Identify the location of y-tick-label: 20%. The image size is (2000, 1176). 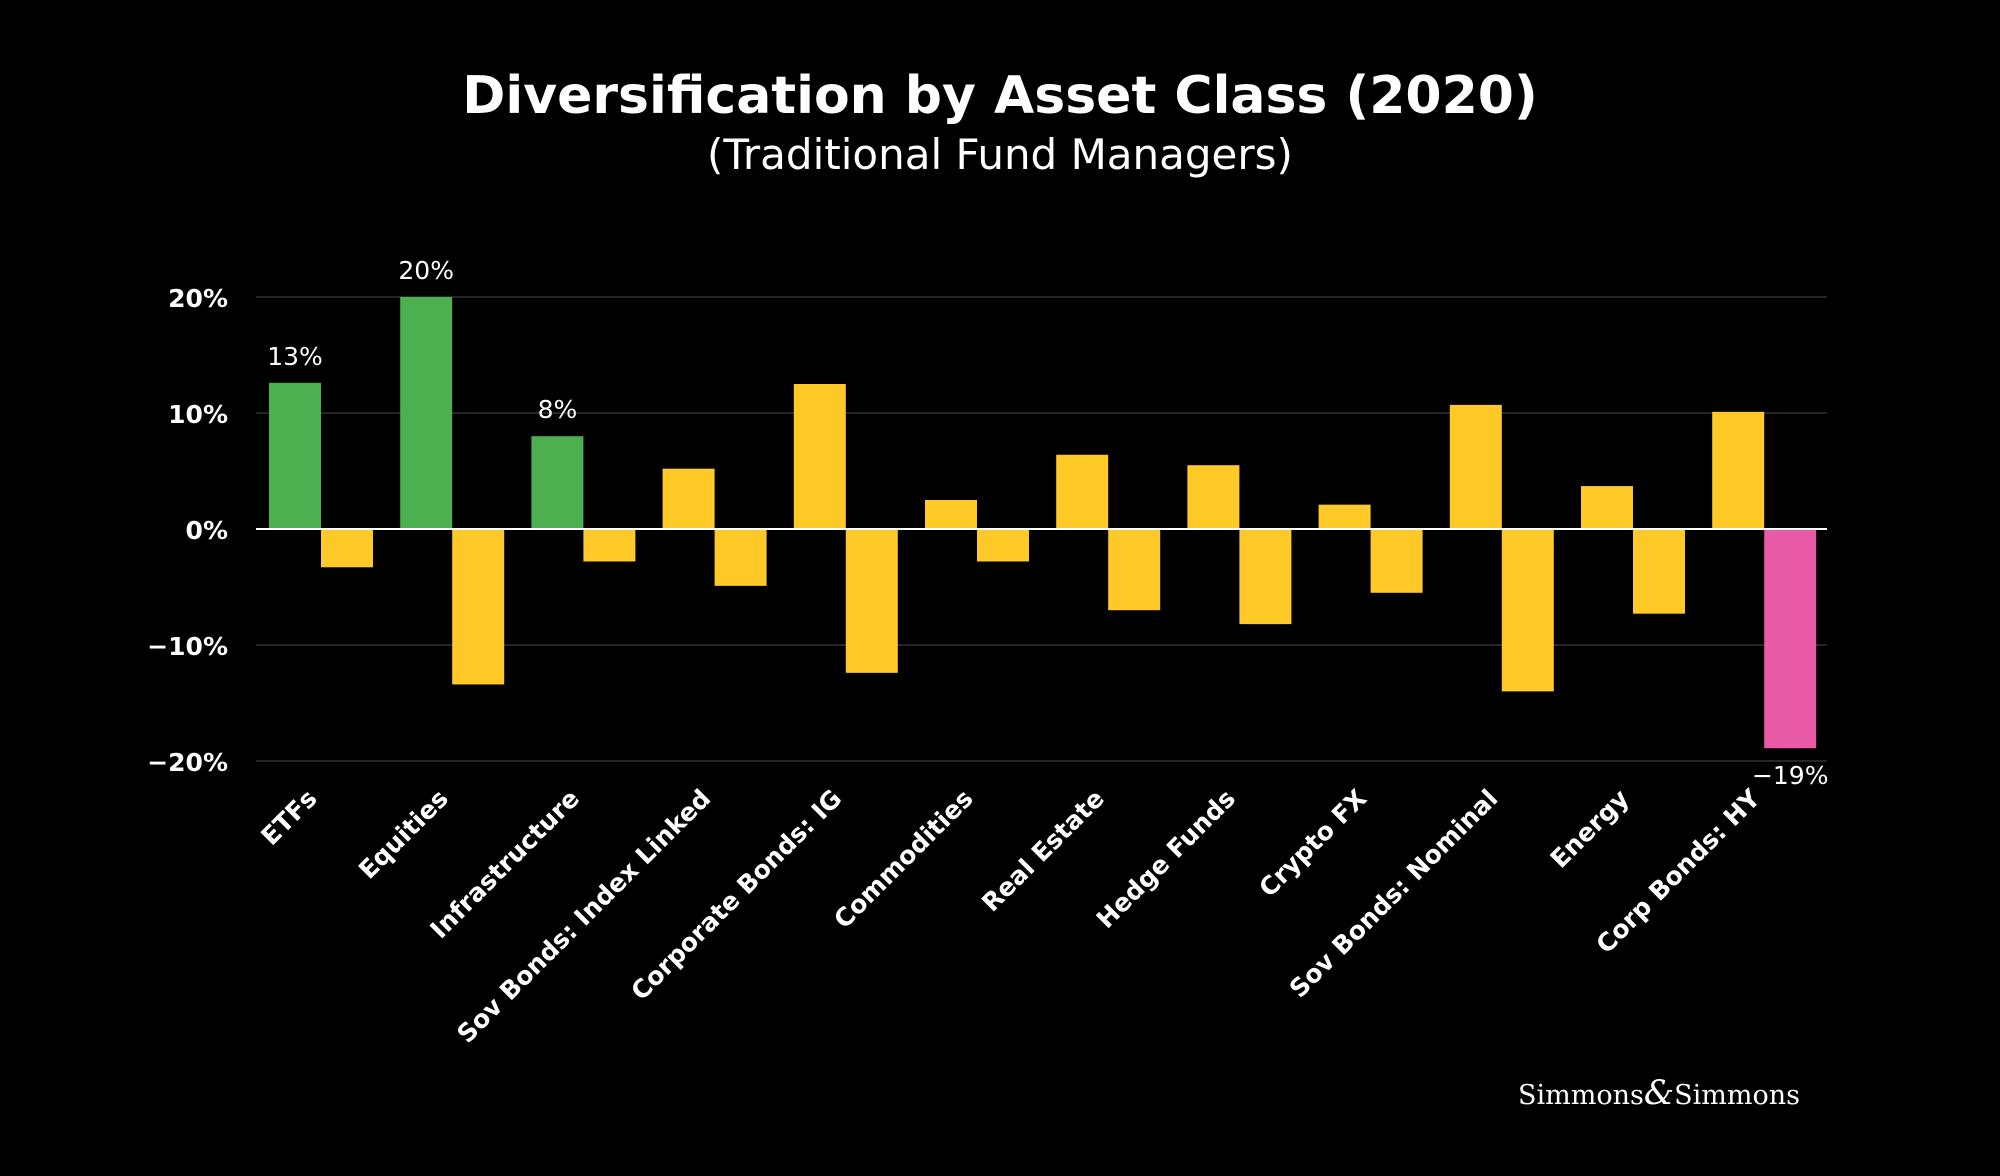
(198, 298).